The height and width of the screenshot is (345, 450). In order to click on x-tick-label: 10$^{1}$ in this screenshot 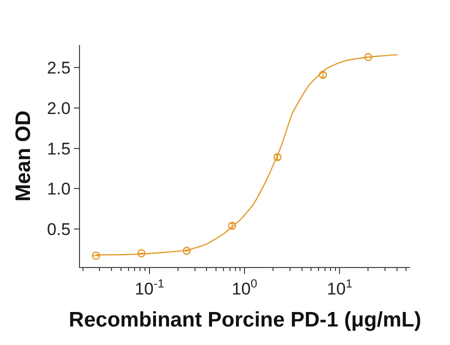, I will do `click(339, 287)`.